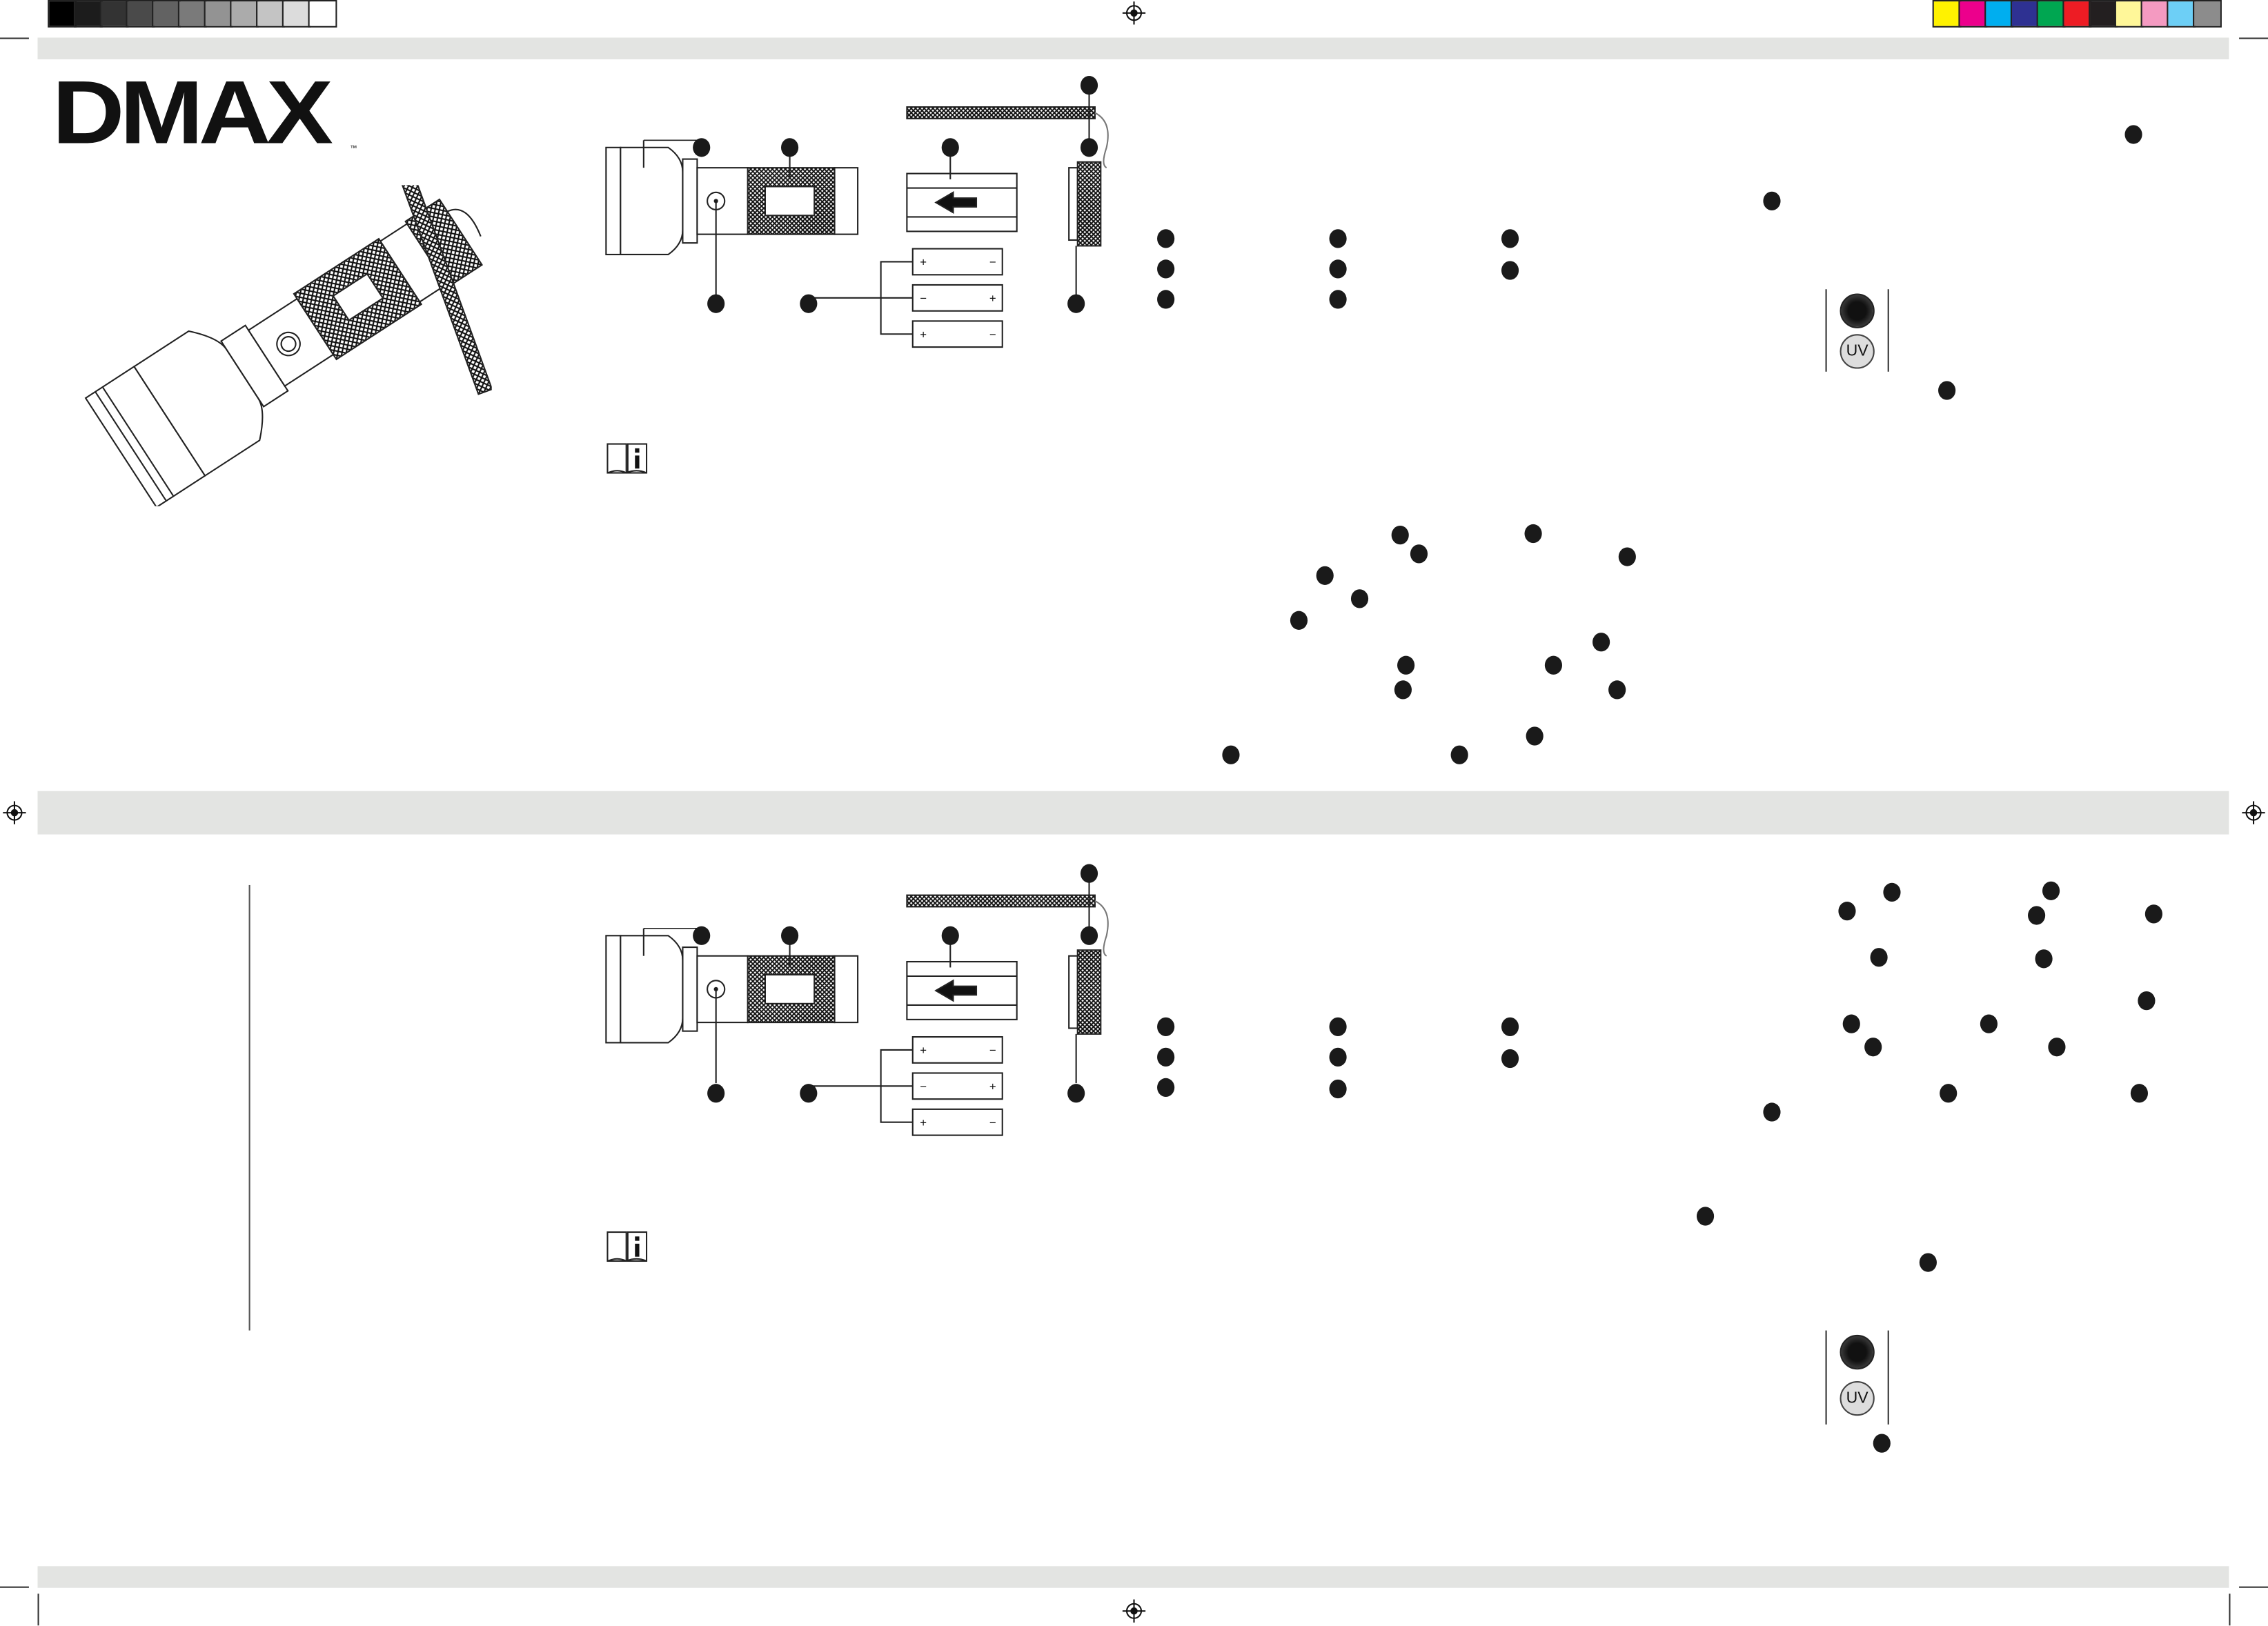 The height and width of the screenshot is (1626, 2268). I want to click on middle-band, so click(1133, 813).